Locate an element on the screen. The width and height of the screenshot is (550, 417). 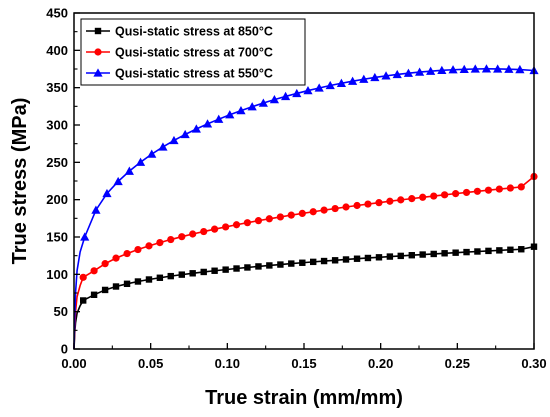
legend-marker-square is located at coordinates (98, 31).